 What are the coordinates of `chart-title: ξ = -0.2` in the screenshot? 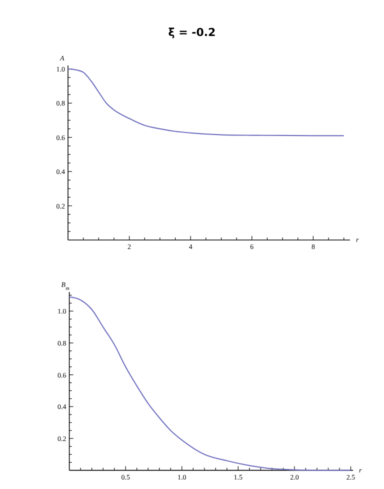 It's located at (192, 32).